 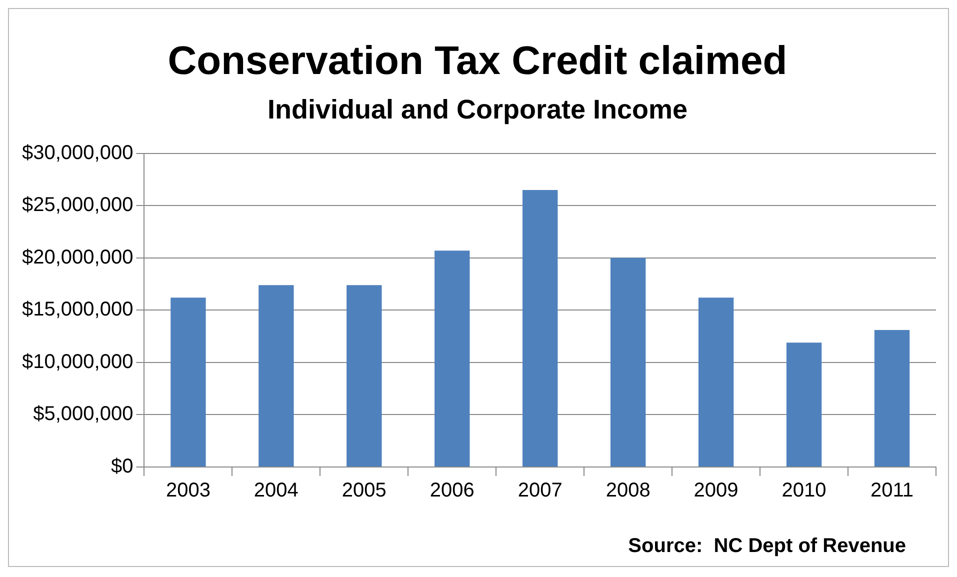 I want to click on source-note: Source: NC Dept of Revenue, so click(x=767, y=546).